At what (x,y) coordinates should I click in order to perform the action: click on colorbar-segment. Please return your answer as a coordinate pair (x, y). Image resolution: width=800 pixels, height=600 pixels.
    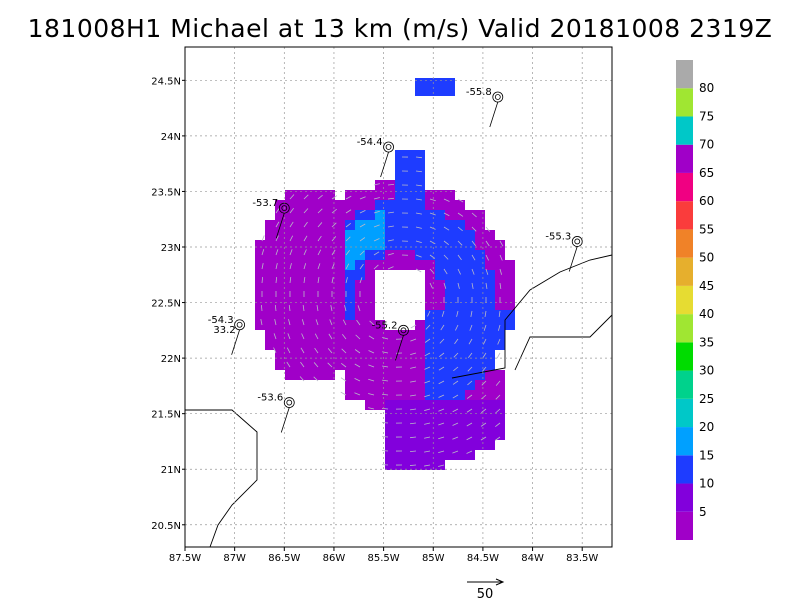
    Looking at the image, I should click on (684, 74).